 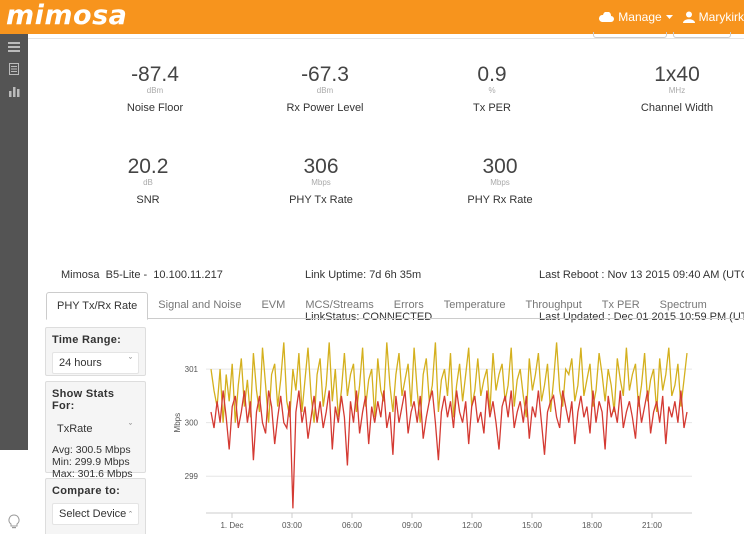 What do you see at coordinates (386, 38) in the screenshot?
I see `divider` at bounding box center [386, 38].